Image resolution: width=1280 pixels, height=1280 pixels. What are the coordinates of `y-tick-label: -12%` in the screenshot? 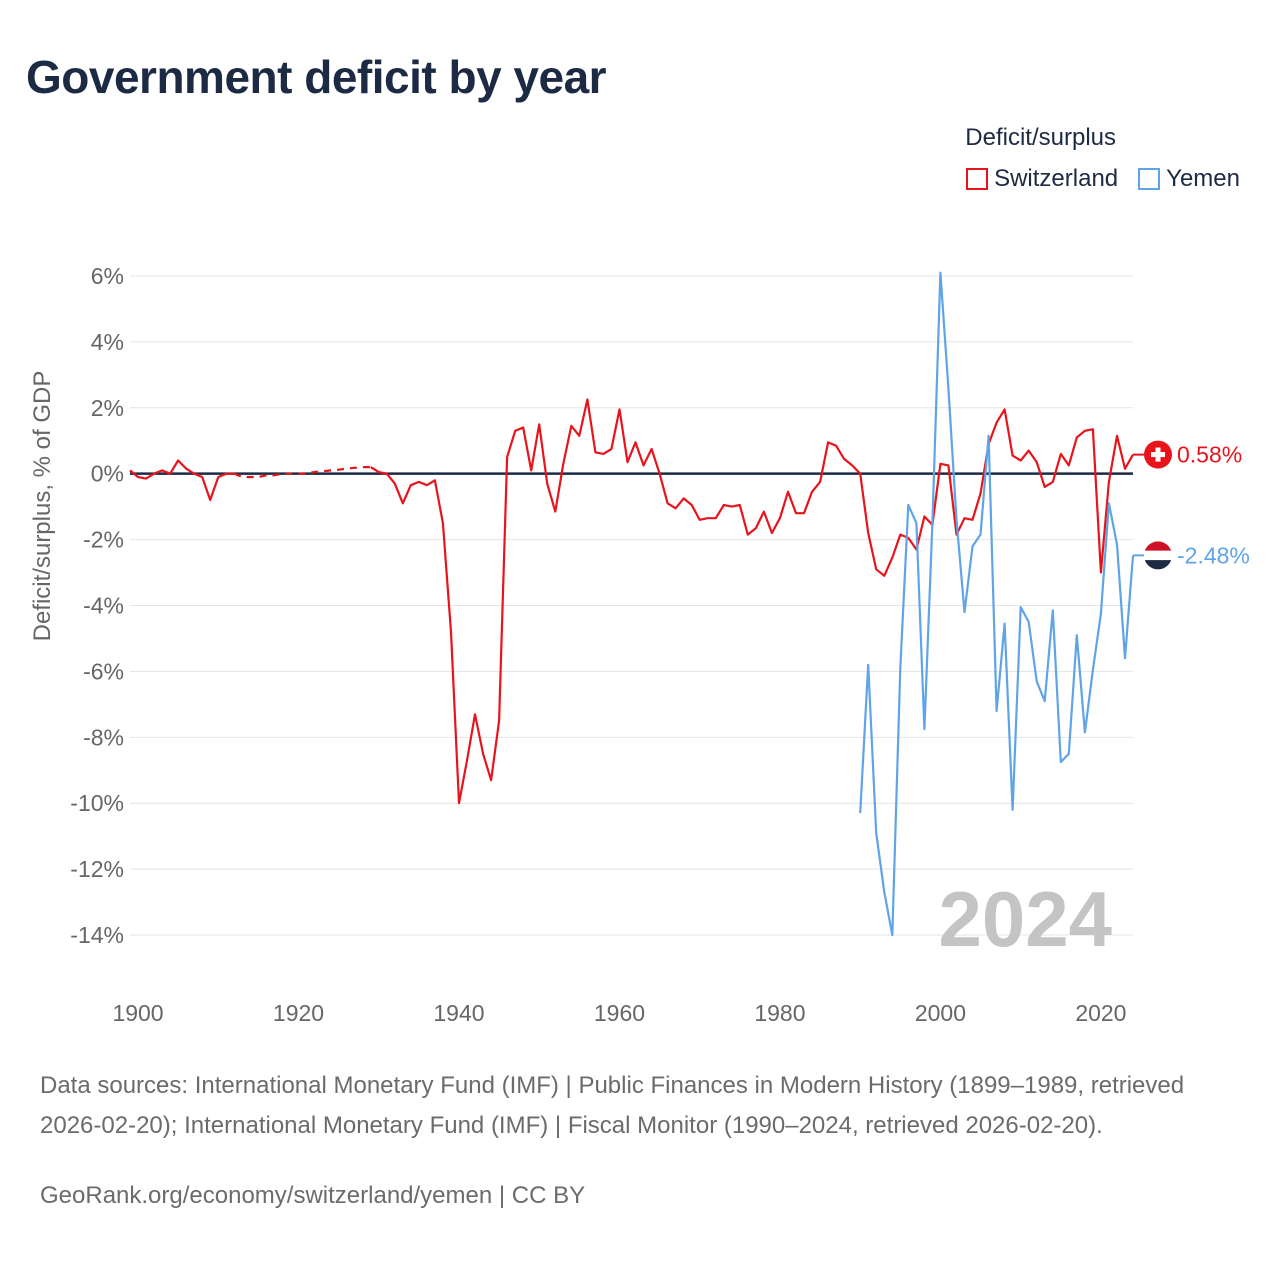 It's located at (97, 869).